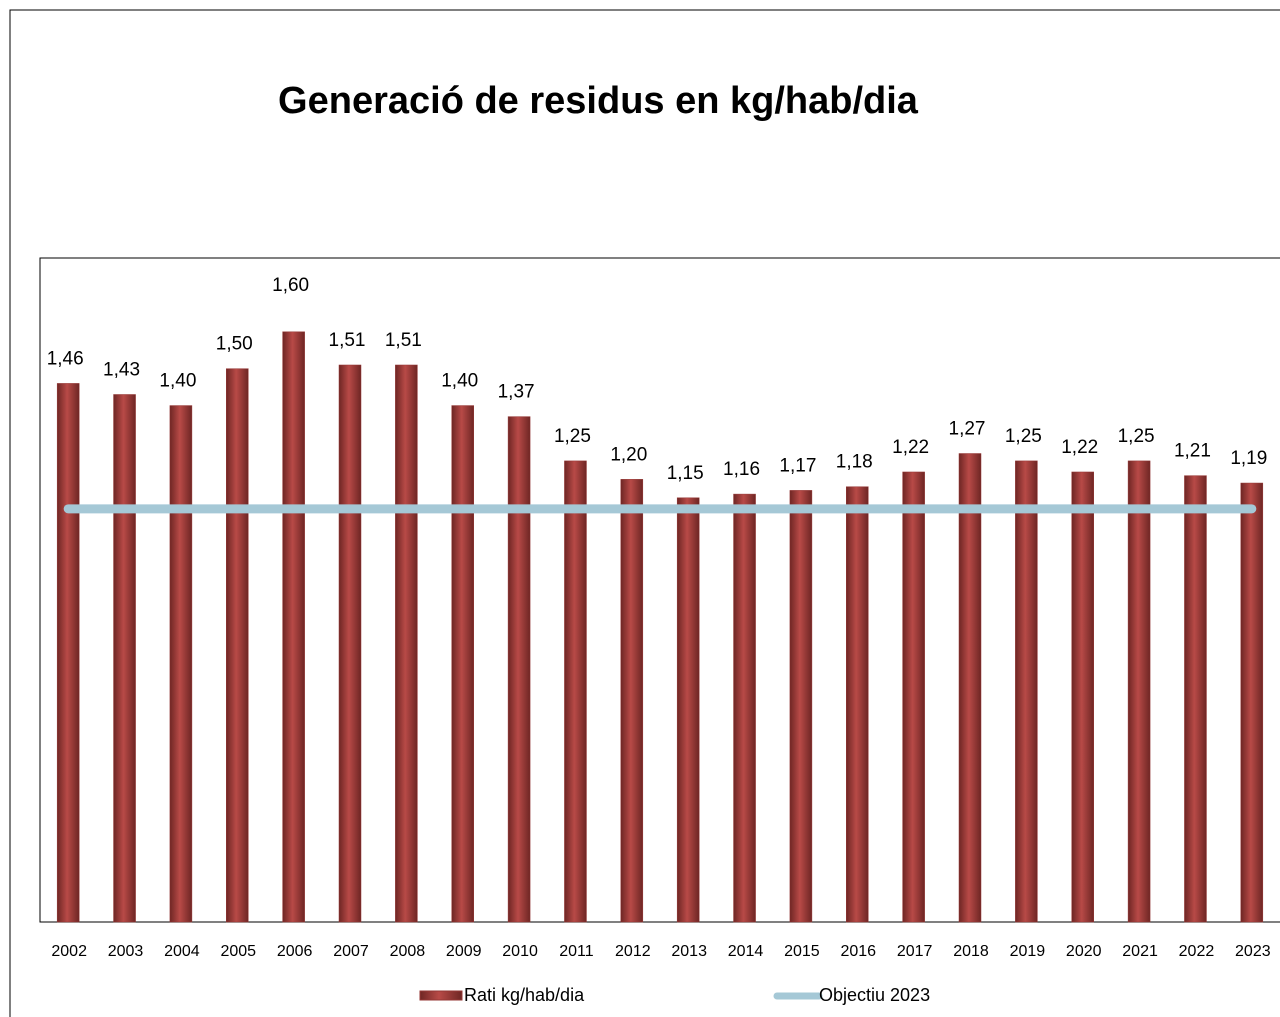  What do you see at coordinates (1084, 951) in the screenshot?
I see `x-tick-label: 2020` at bounding box center [1084, 951].